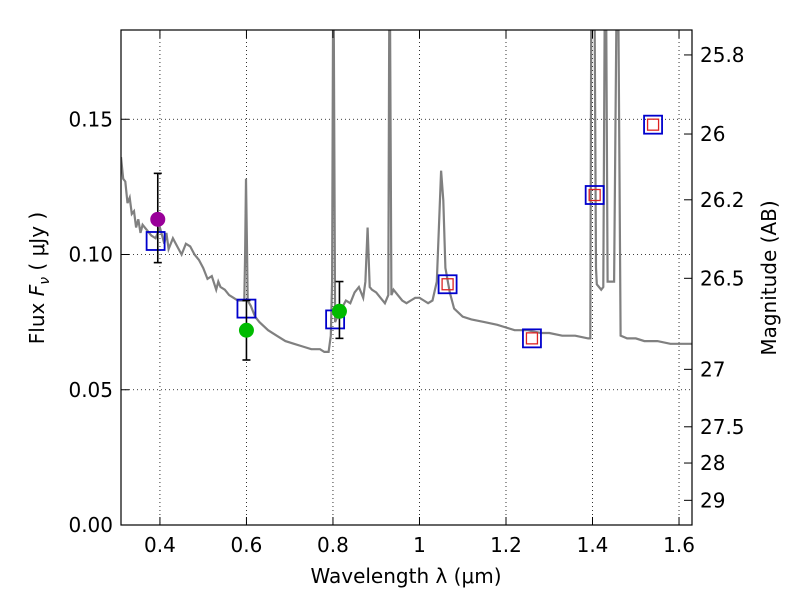 This screenshot has width=800, height=600. What do you see at coordinates (722, 55) in the screenshot?
I see `magnitude-tick-label: 25.8` at bounding box center [722, 55].